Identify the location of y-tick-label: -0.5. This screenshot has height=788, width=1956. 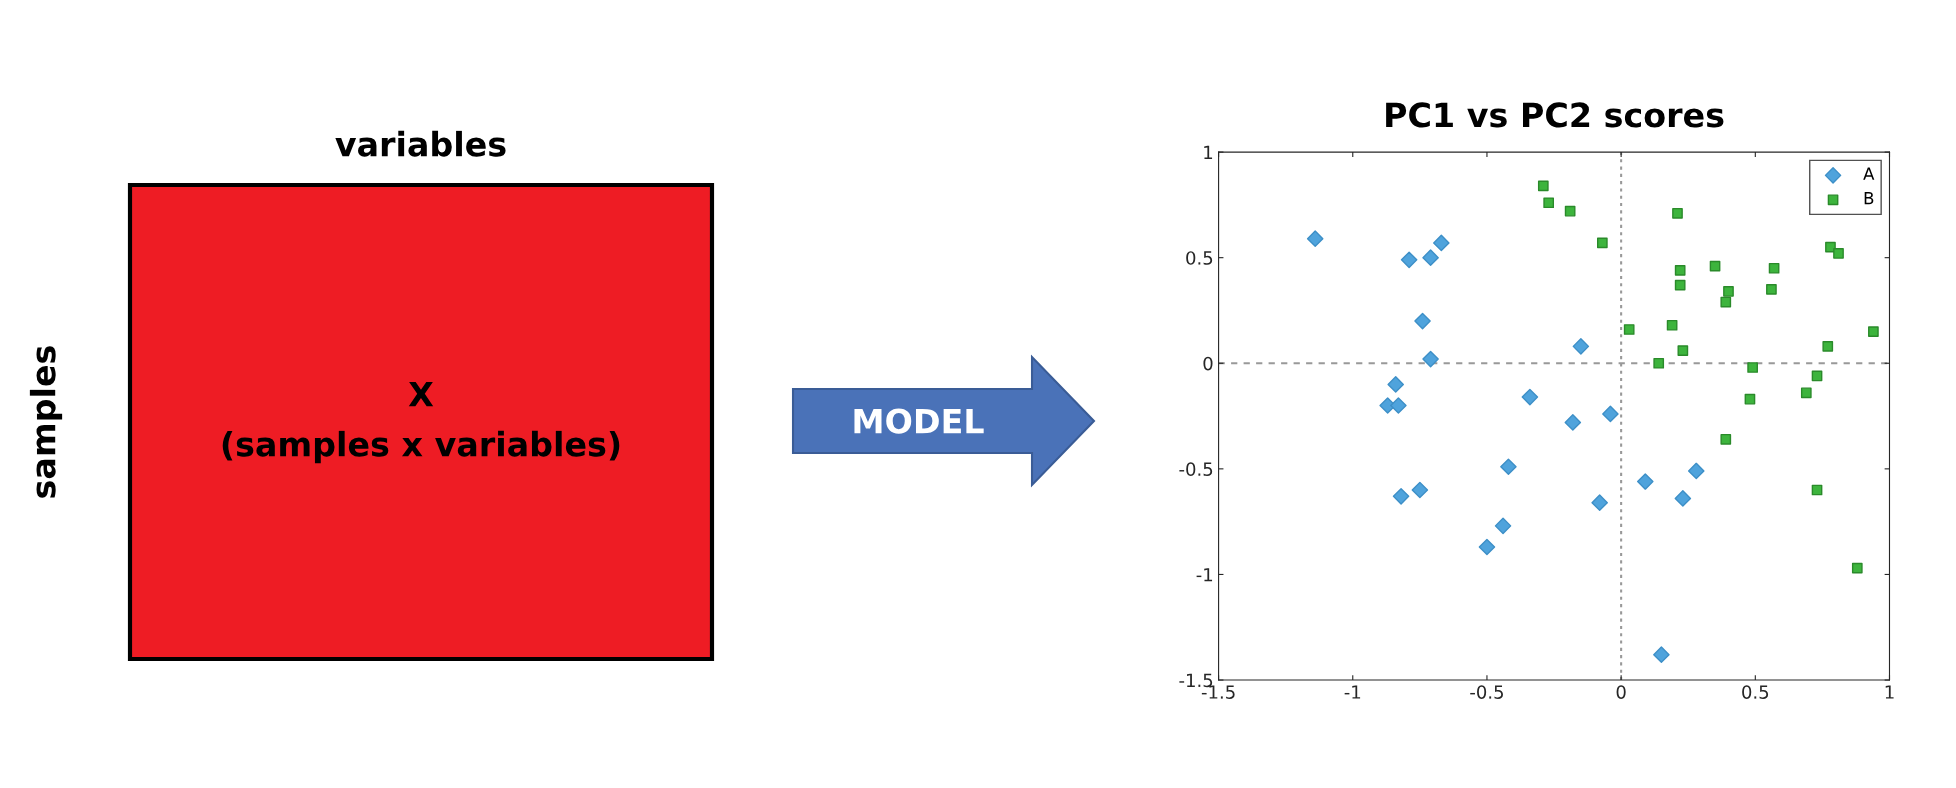
(1196, 469).